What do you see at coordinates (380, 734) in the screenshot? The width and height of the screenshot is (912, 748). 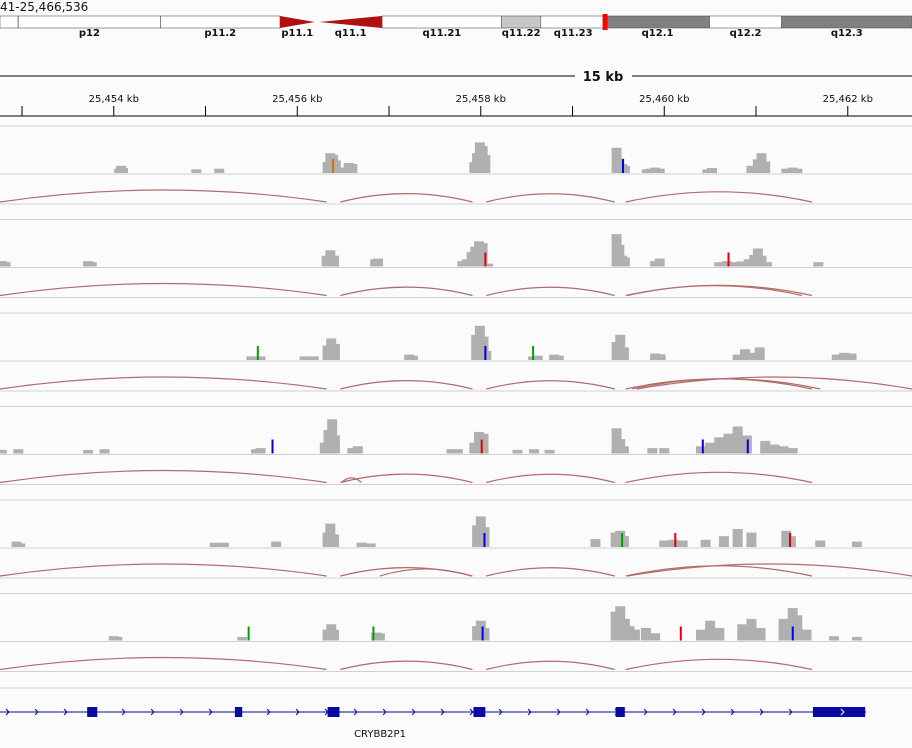 I see `gene-name-label: CRYBB2P1` at bounding box center [380, 734].